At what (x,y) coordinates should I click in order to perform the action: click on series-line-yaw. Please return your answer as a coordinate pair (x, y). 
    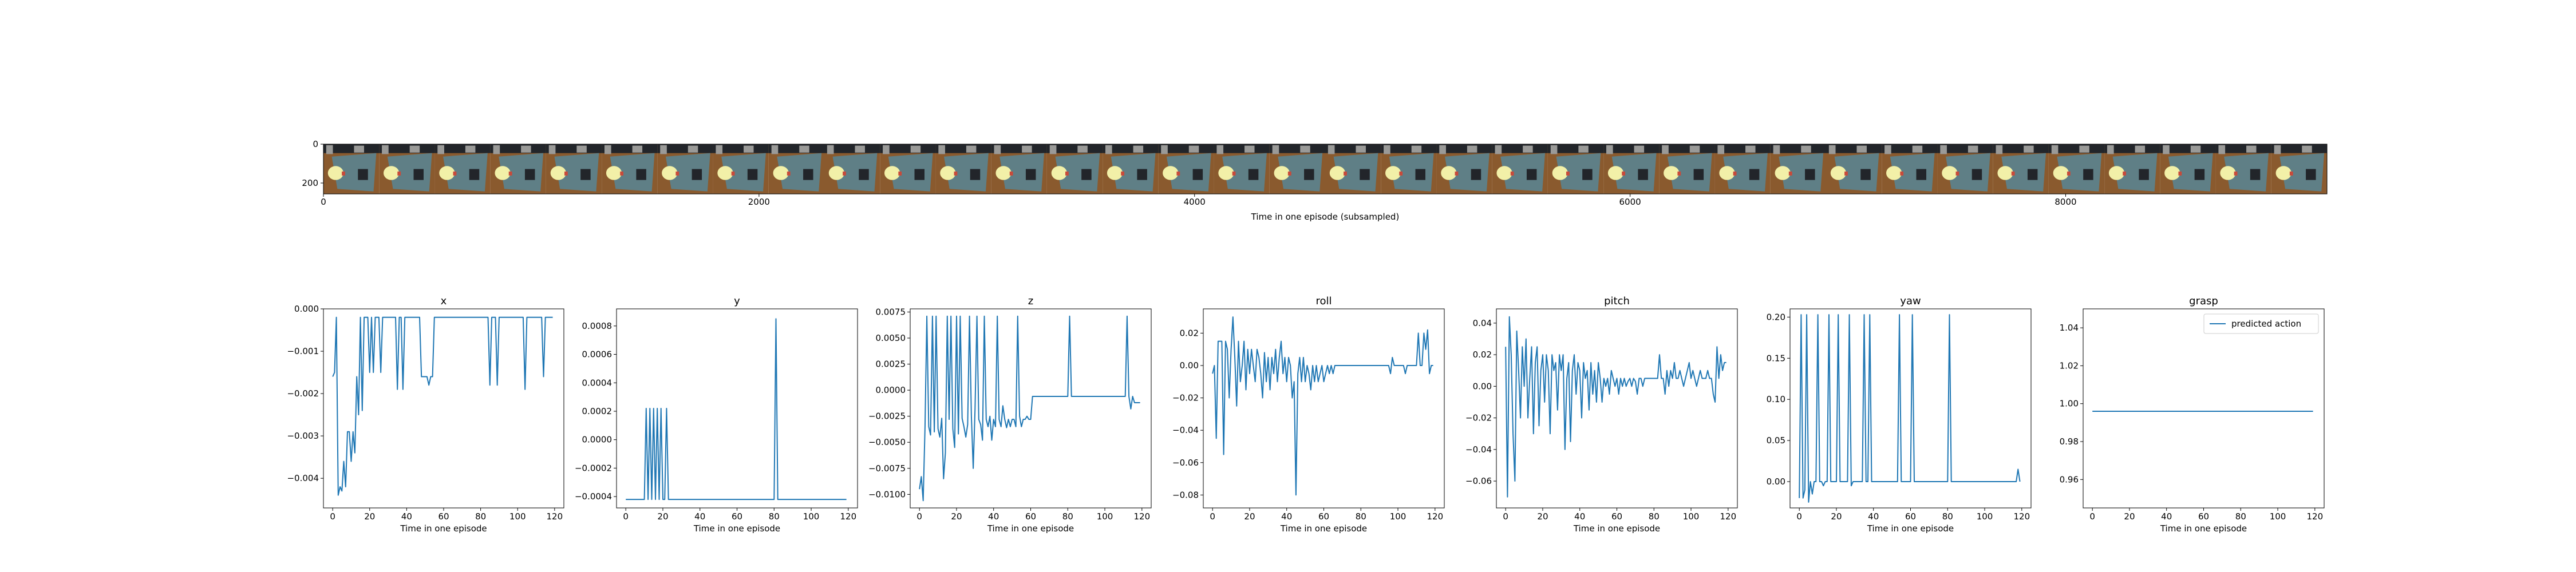
    Looking at the image, I should click on (1910, 408).